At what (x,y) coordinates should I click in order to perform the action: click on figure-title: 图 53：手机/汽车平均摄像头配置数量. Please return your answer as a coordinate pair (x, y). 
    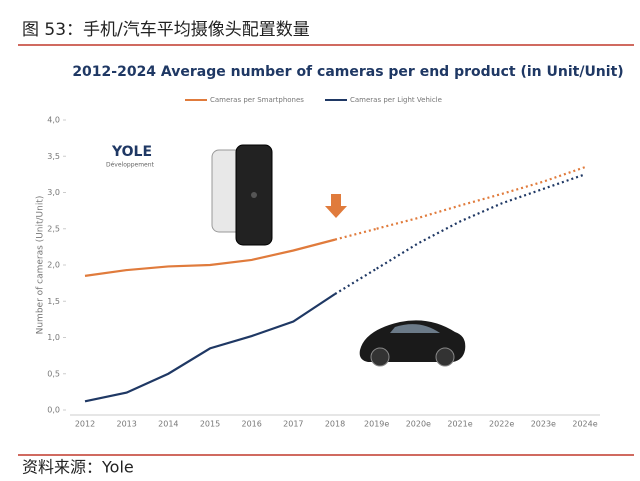
    Looking at the image, I should click on (166, 30).